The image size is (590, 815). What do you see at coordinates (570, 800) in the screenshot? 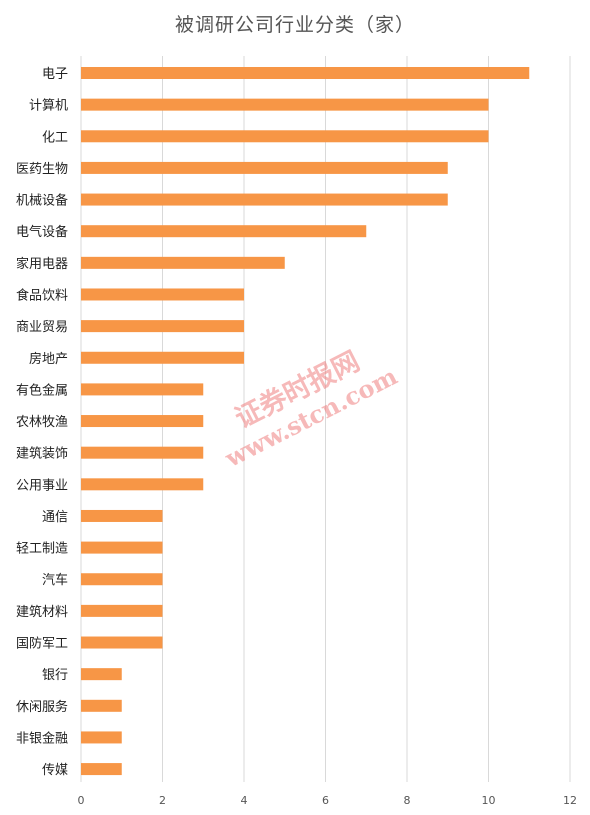
I see `x-tick-label: 12` at bounding box center [570, 800].